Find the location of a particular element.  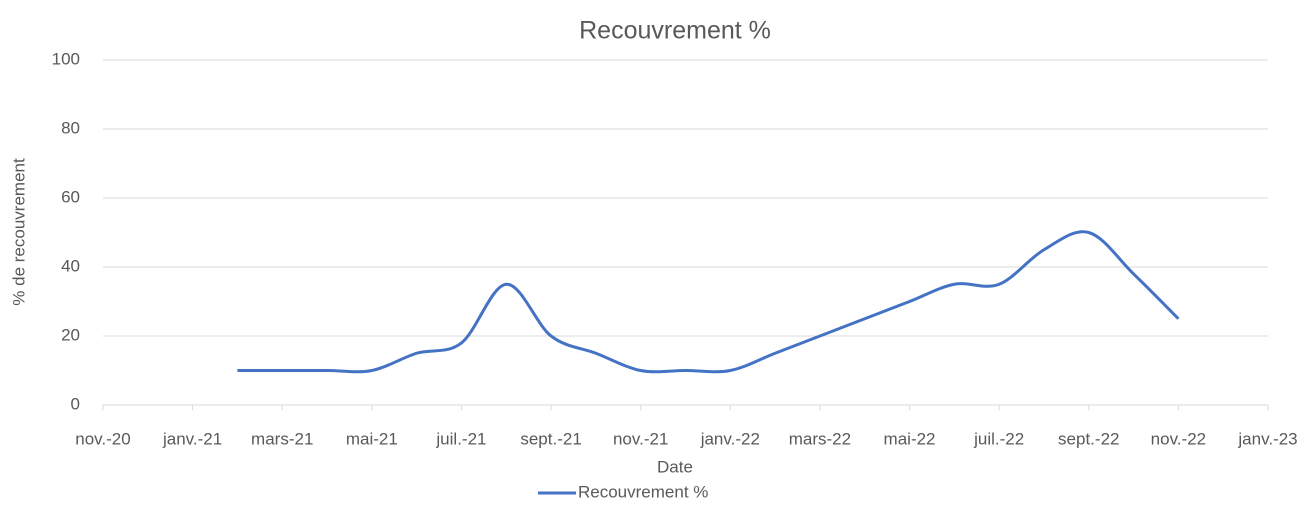

y-tick-label: 40 is located at coordinates (70, 265).